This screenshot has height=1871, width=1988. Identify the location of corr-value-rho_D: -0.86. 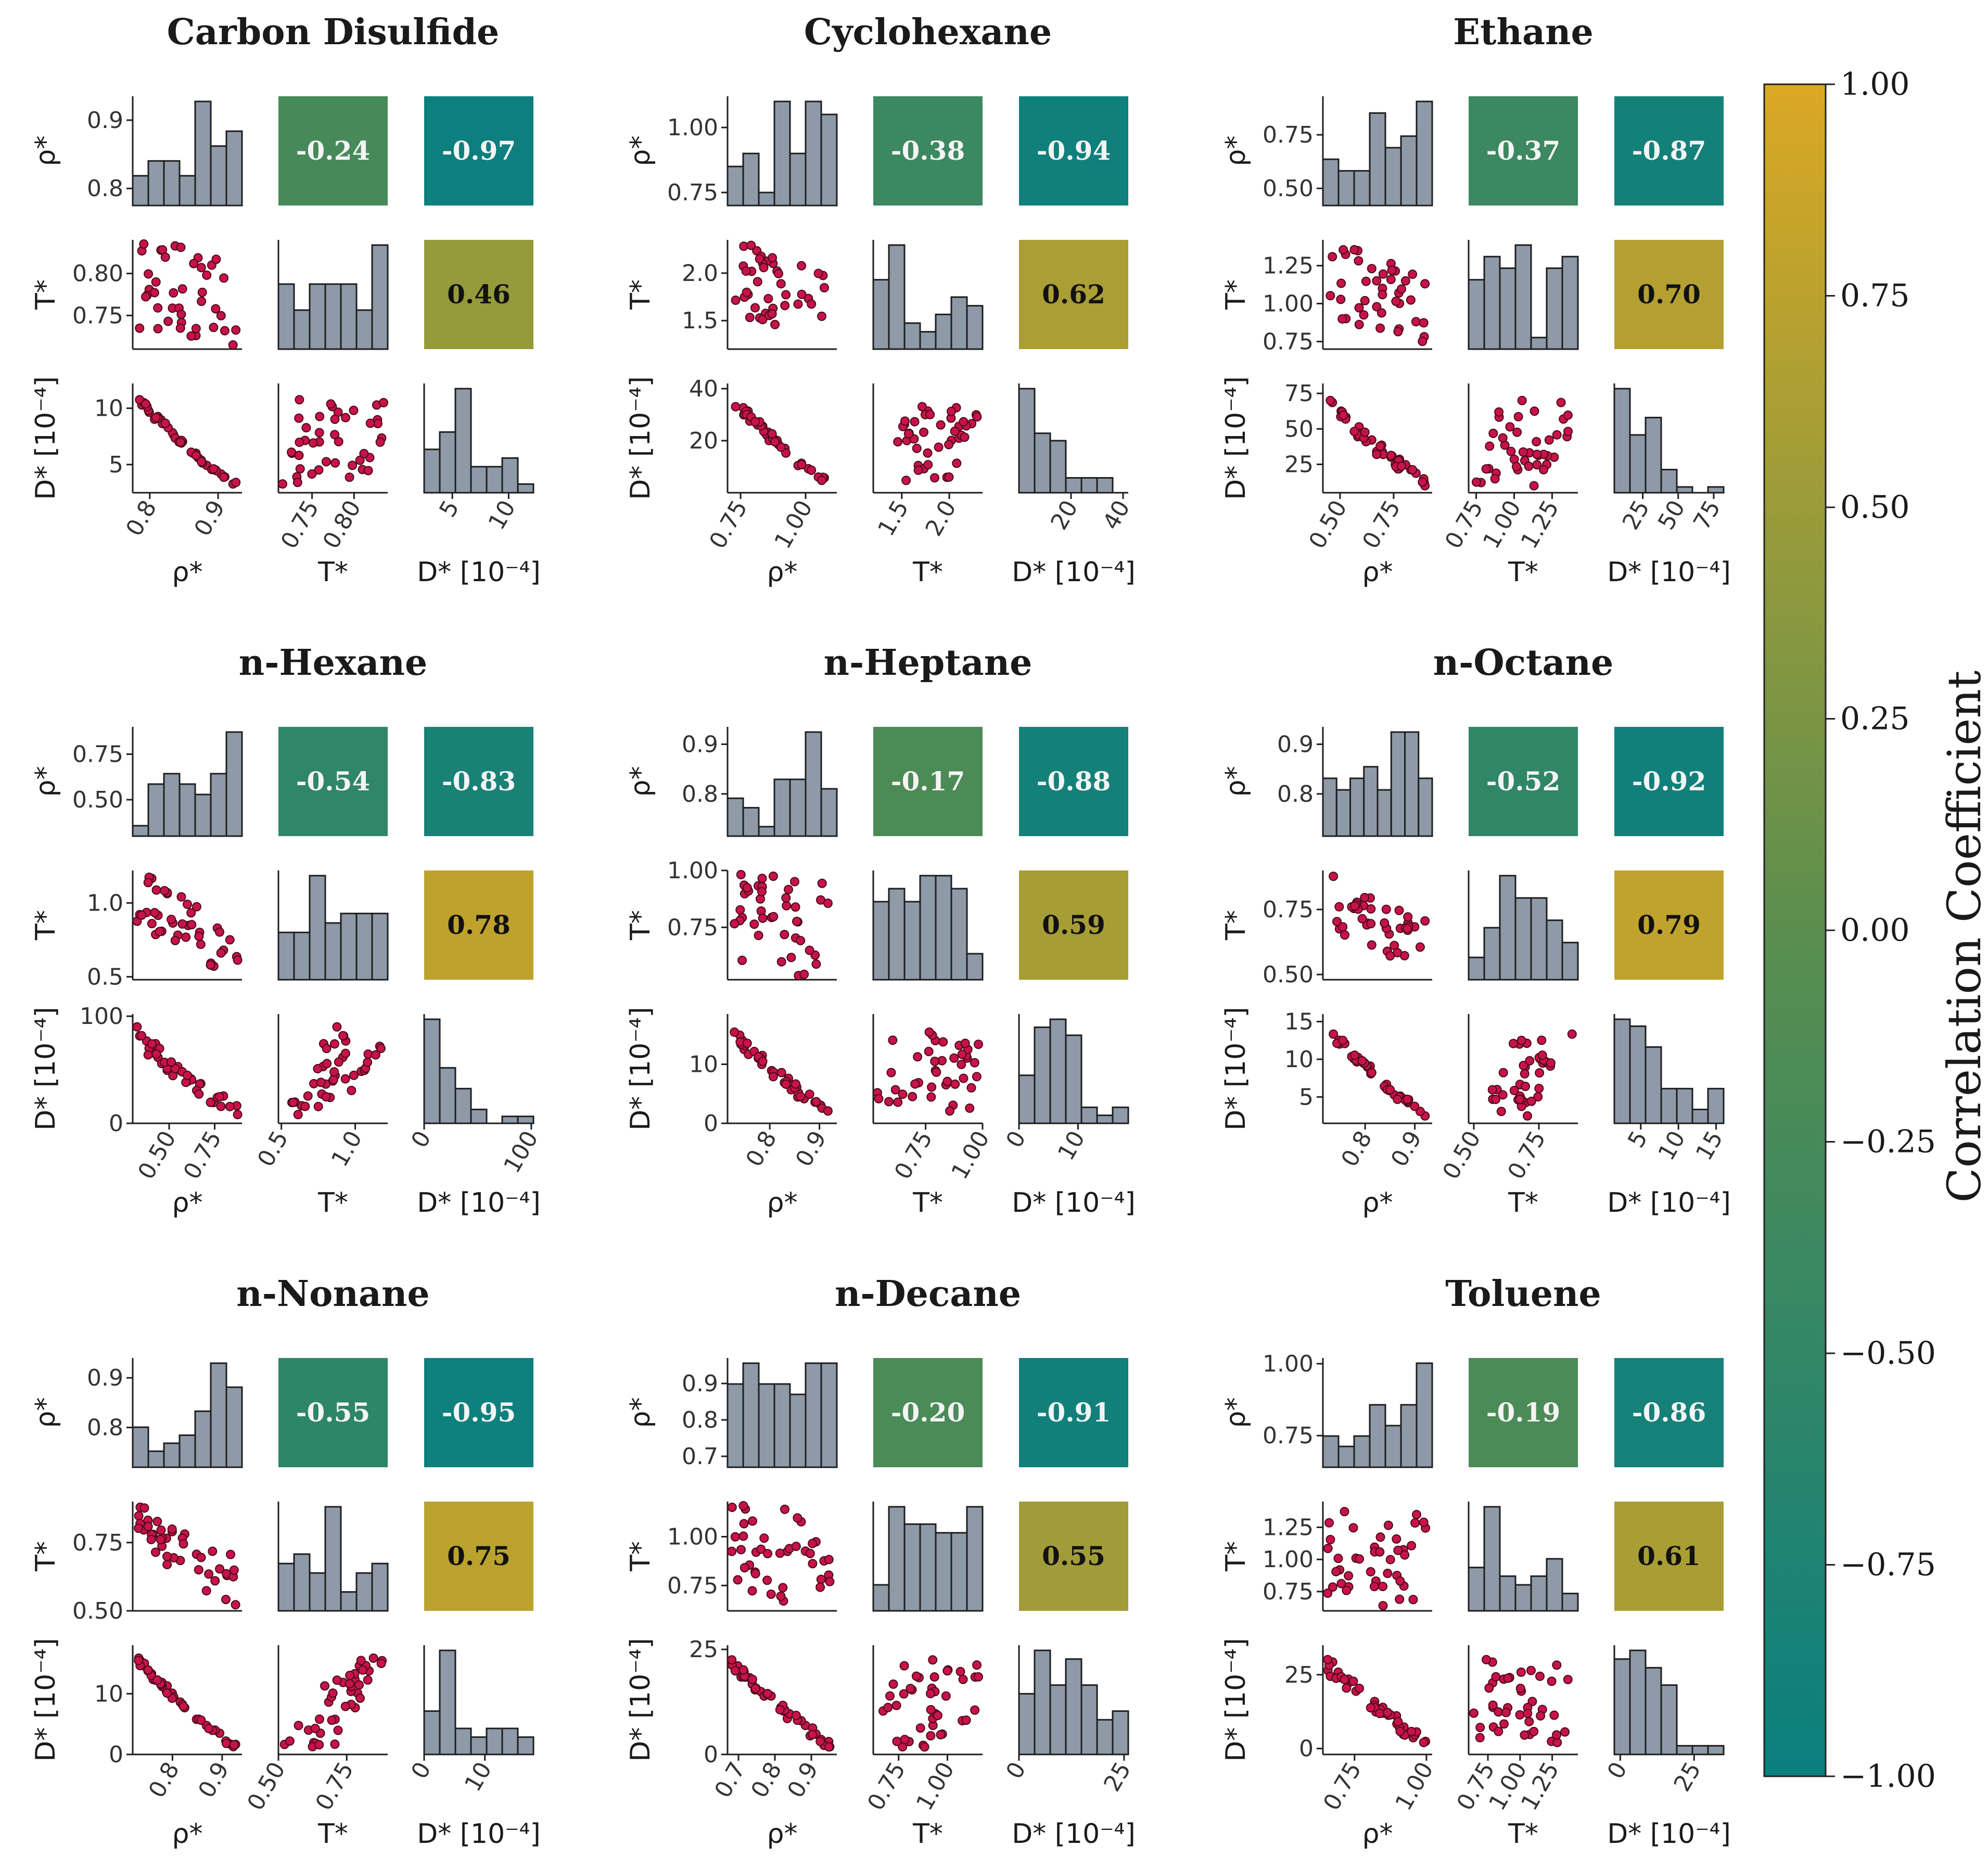
(1669, 1412).